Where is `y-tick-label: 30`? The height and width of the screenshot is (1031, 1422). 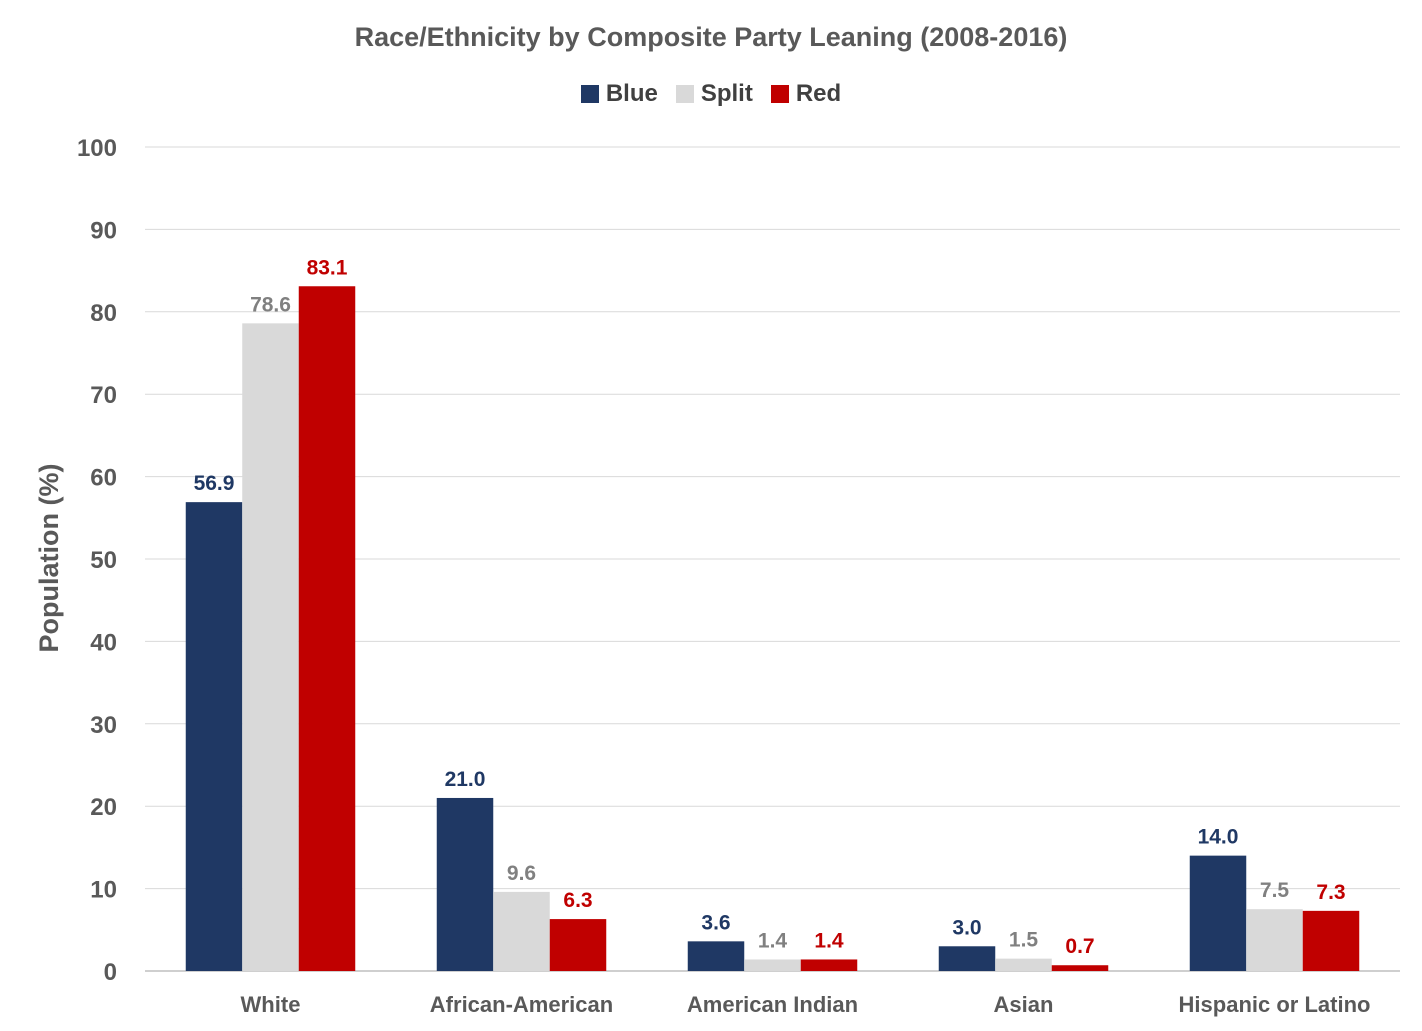 y-tick-label: 30 is located at coordinates (103, 725).